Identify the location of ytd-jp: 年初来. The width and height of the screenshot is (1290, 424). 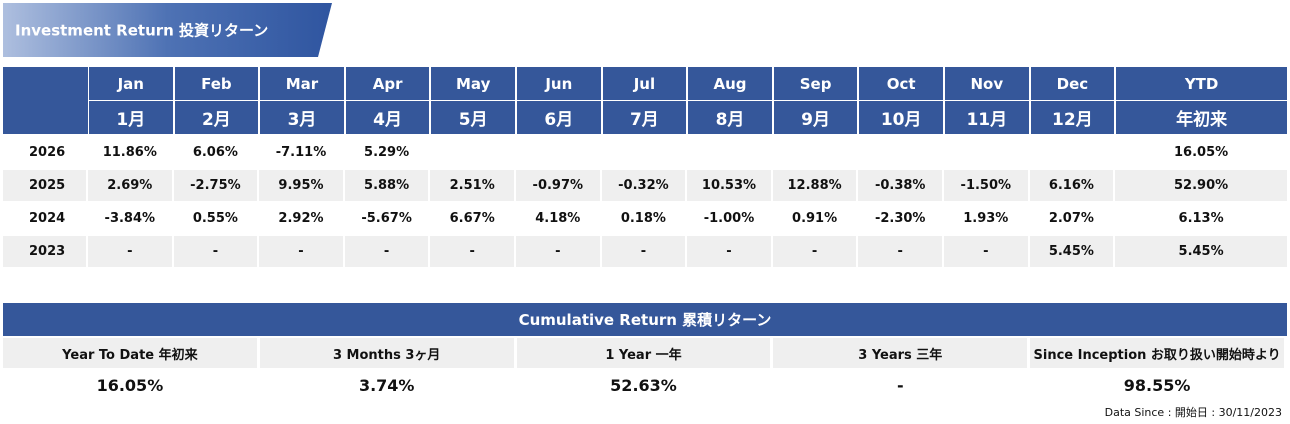
(1201, 117).